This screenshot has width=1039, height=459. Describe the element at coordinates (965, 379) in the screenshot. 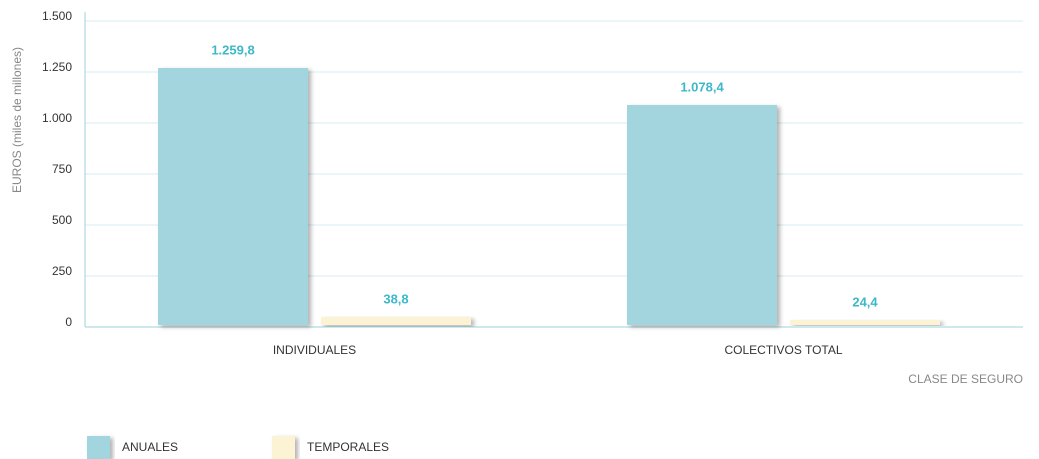

I see `x-axis-label: CLASE DE SEGURO` at that location.